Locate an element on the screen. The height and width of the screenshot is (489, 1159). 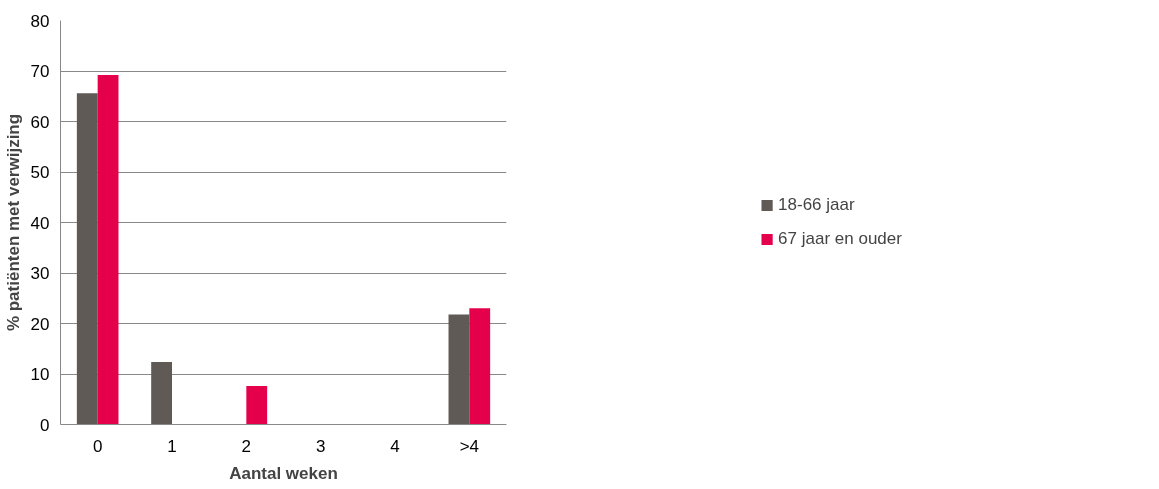
y-tick-label: 10 is located at coordinates (40, 374).